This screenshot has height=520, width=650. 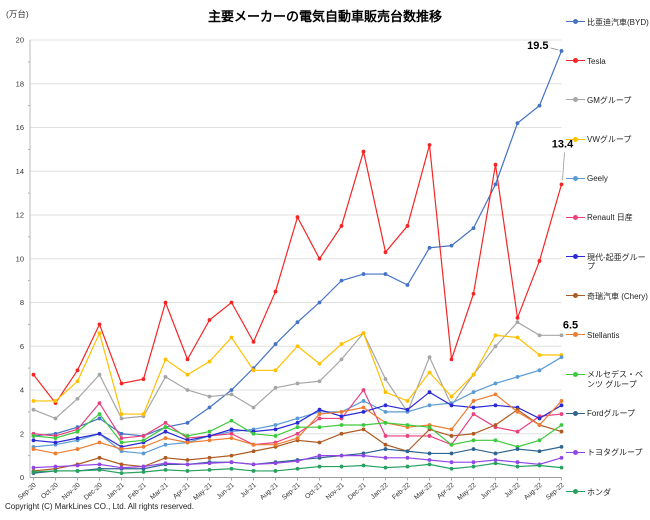 What do you see at coordinates (248, 491) in the screenshot?
I see `x-tick-label: Jul-21` at bounding box center [248, 491].